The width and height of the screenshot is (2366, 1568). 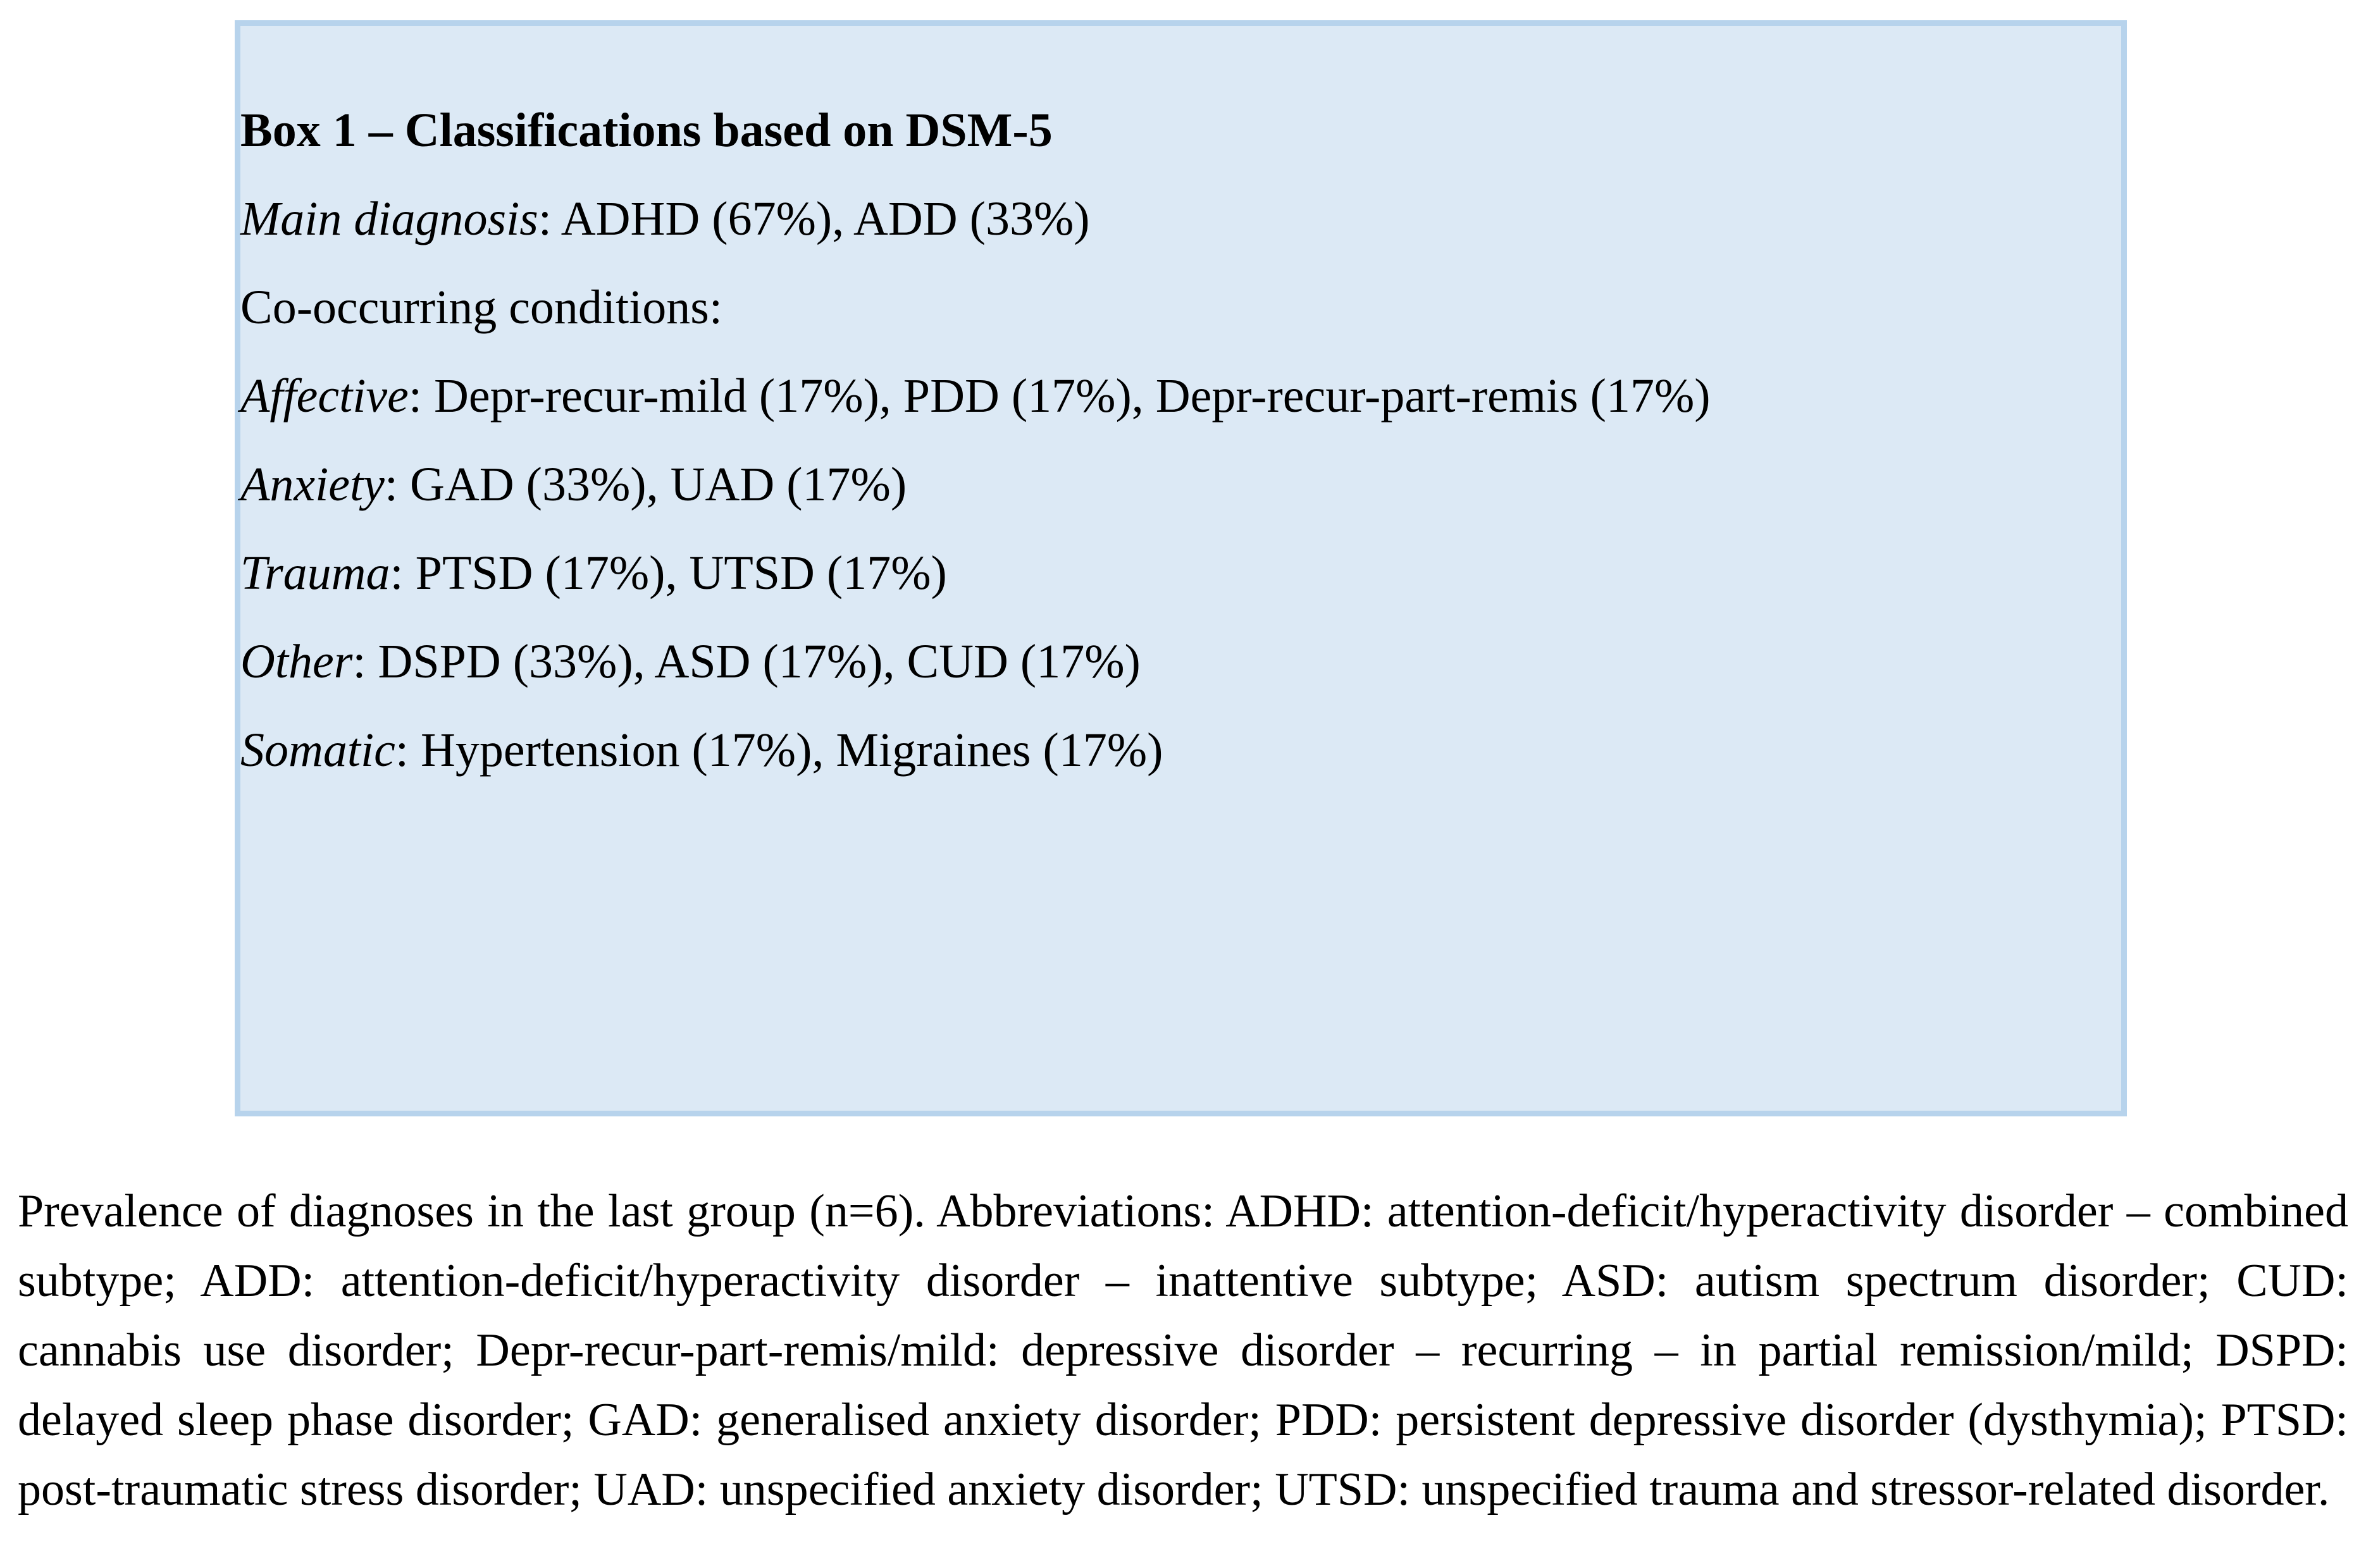 What do you see at coordinates (317, 750) in the screenshot?
I see `condition-label: Somatic` at bounding box center [317, 750].